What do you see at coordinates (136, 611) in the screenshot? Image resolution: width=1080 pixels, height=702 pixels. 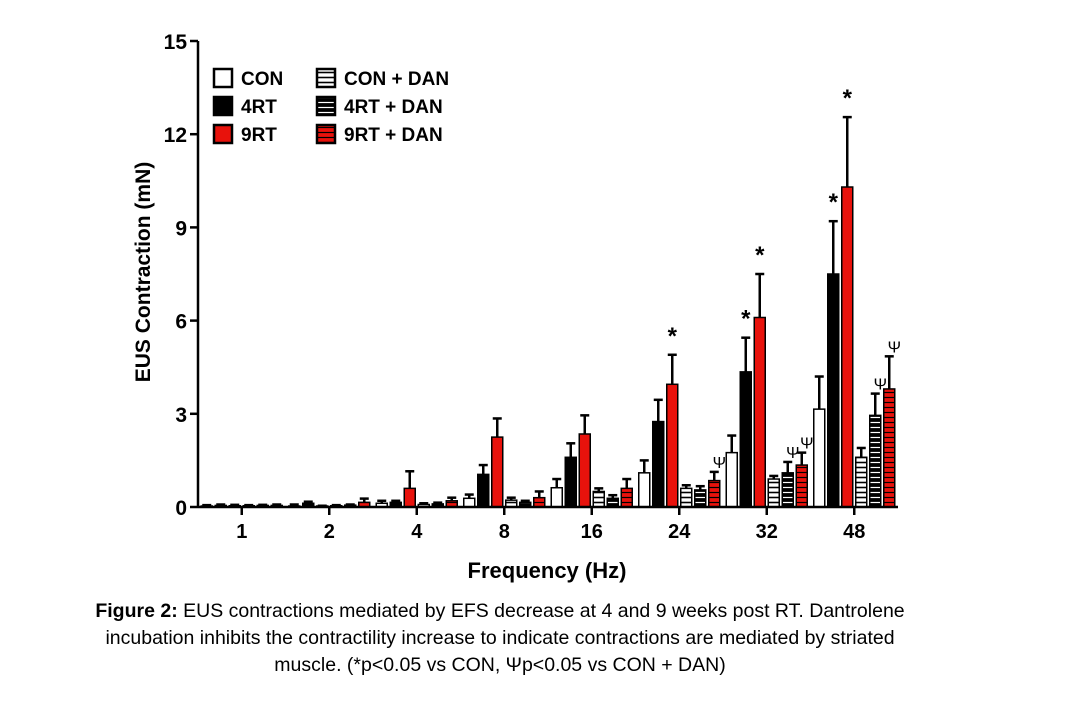 I see `caption-label: Figure 2:` at bounding box center [136, 611].